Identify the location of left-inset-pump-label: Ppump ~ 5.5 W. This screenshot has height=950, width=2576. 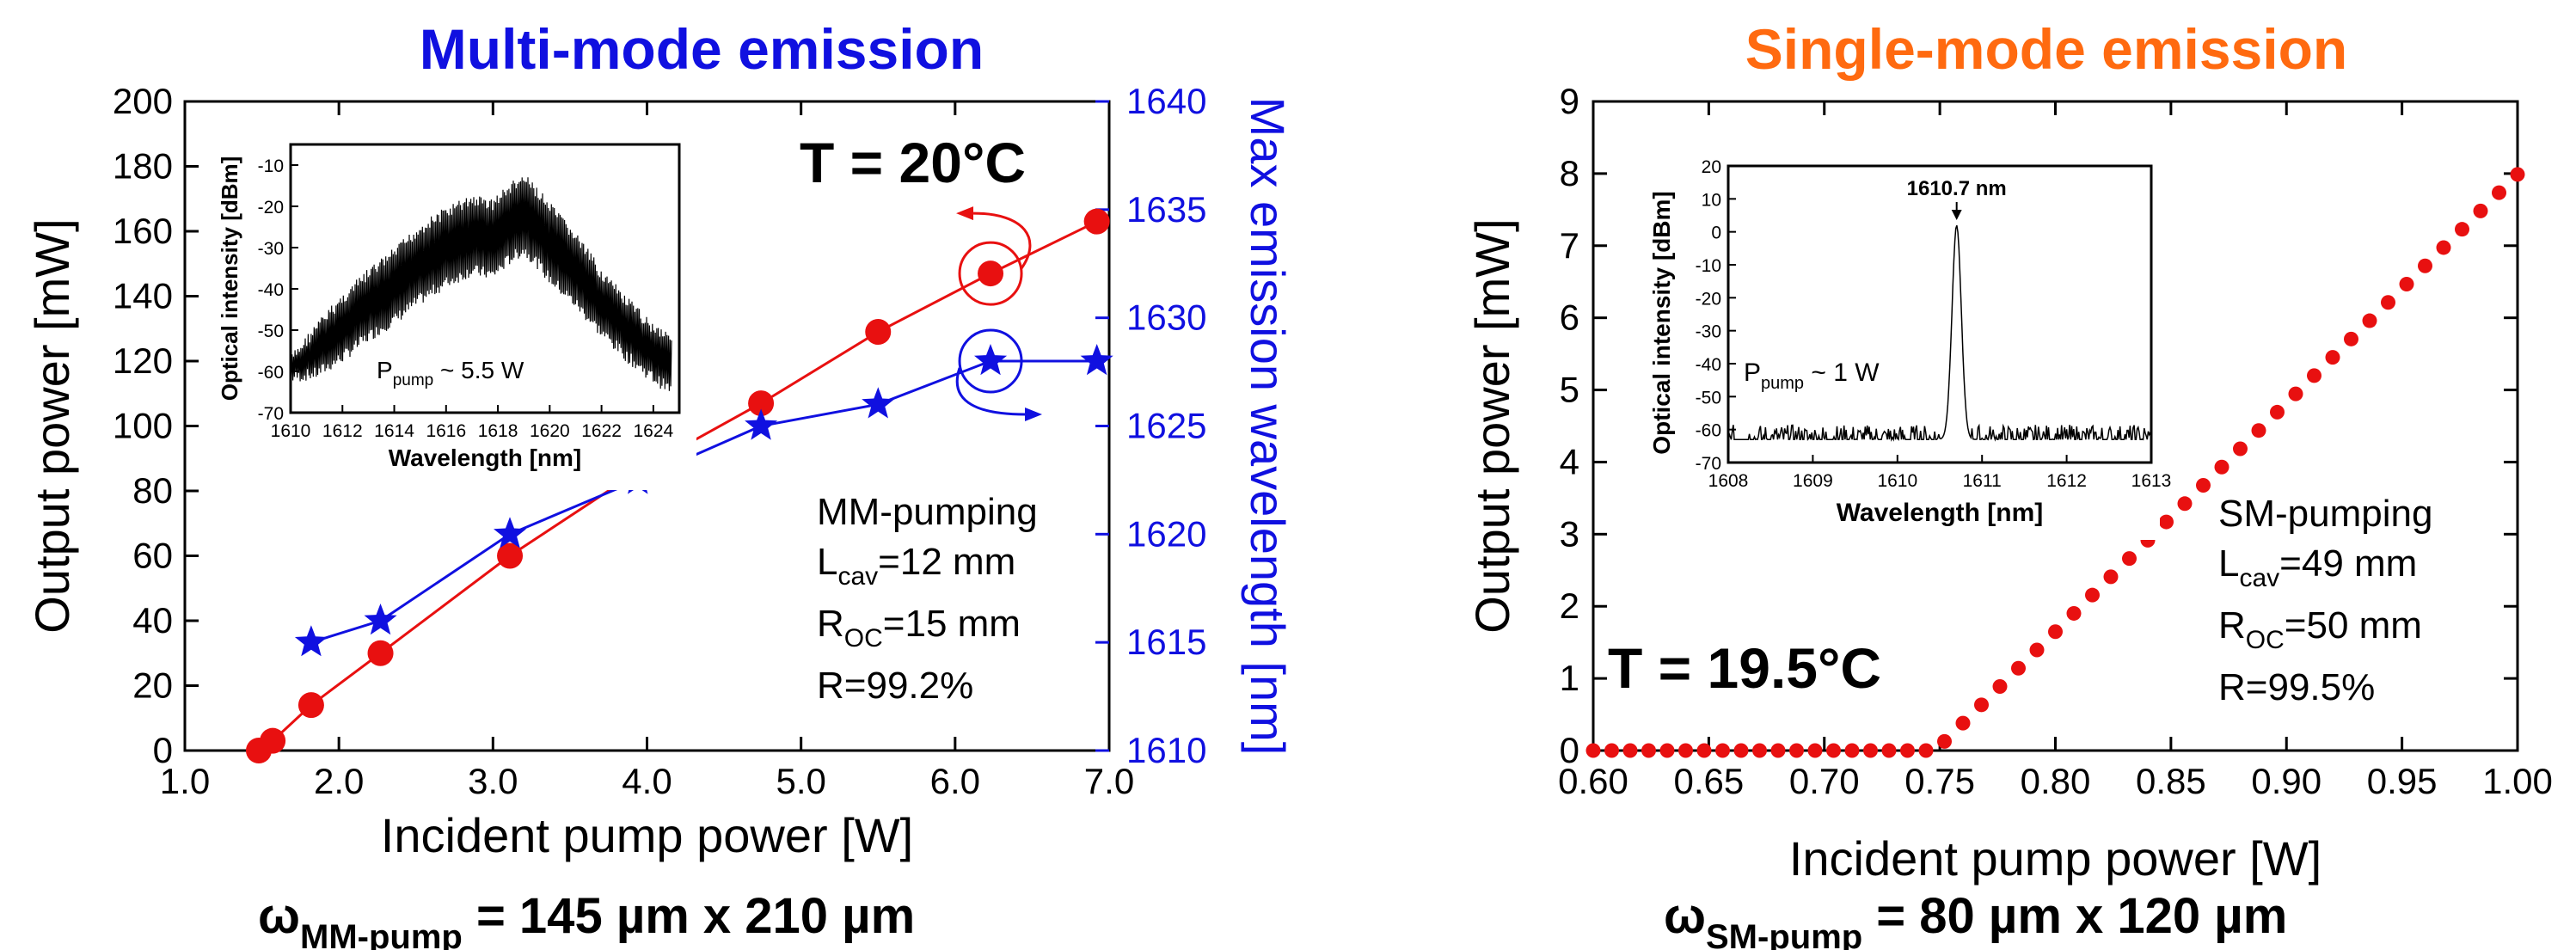
(450, 373).